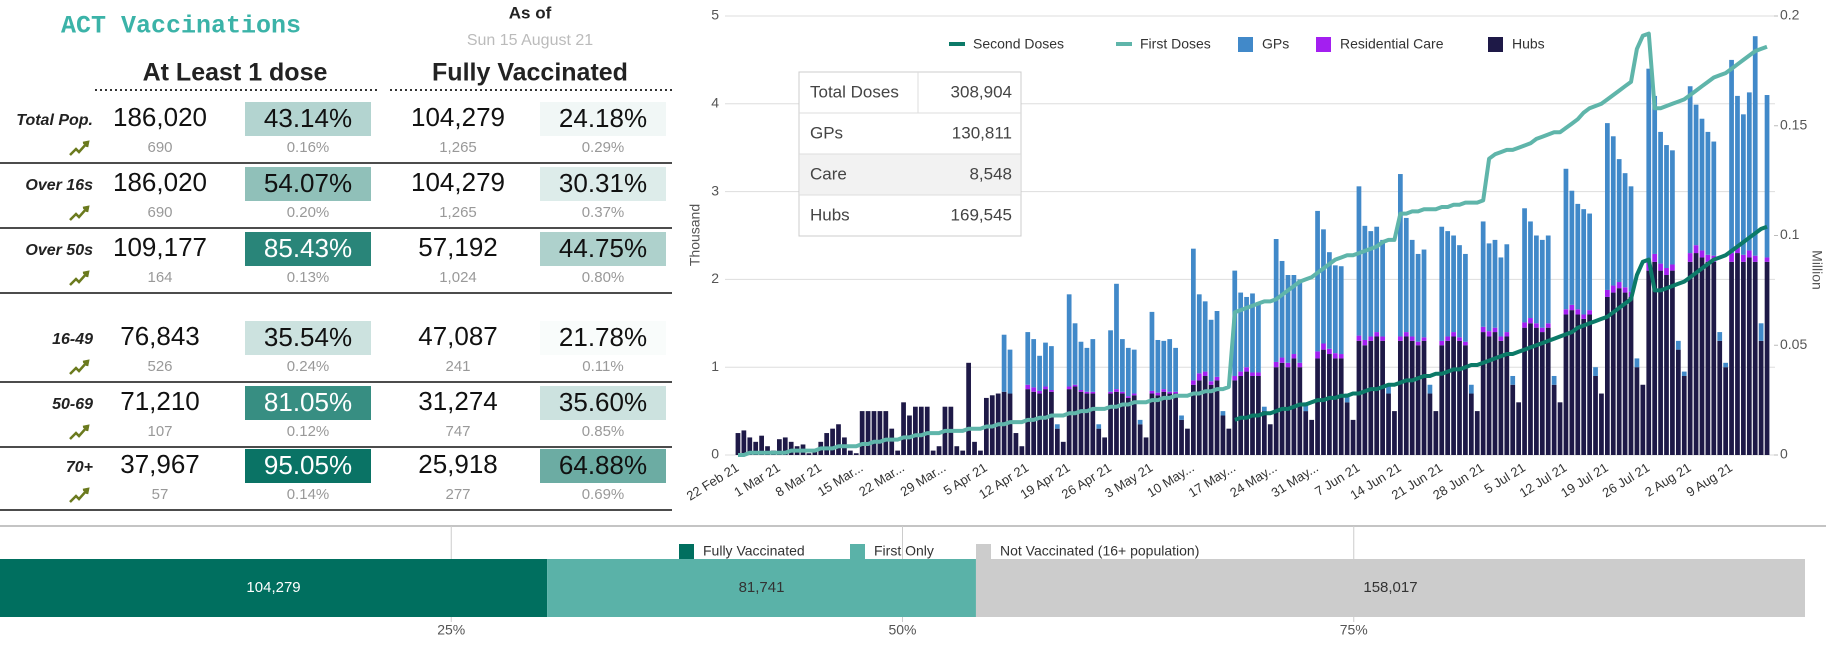 This screenshot has width=1826, height=647. Describe the element at coordinates (603, 465) in the screenshot. I see `percent: 64.88%` at that location.